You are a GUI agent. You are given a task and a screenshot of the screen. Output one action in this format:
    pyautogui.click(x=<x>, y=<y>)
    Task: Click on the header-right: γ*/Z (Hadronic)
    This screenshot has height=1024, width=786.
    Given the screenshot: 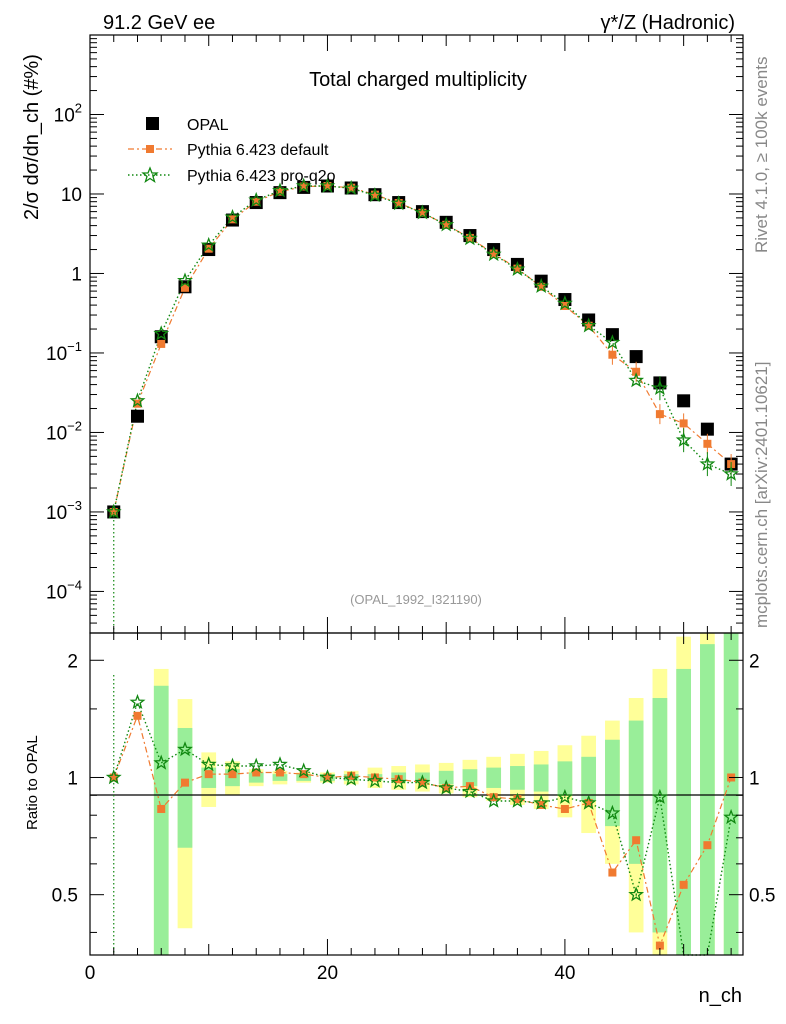 What is the action you would take?
    pyautogui.click(x=668, y=23)
    